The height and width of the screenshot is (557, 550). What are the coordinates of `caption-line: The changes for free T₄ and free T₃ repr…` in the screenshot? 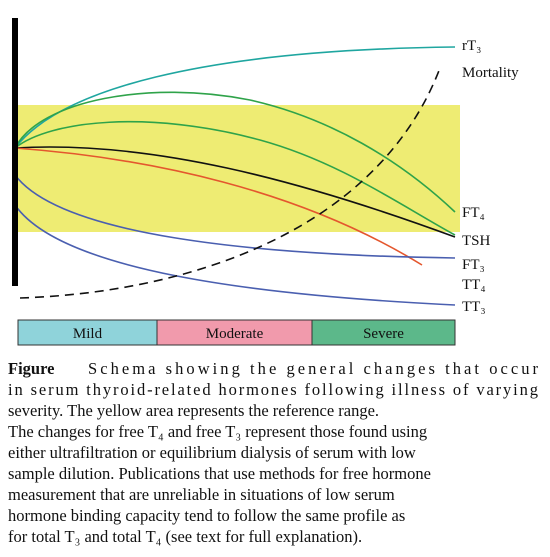 It's located at (217, 431).